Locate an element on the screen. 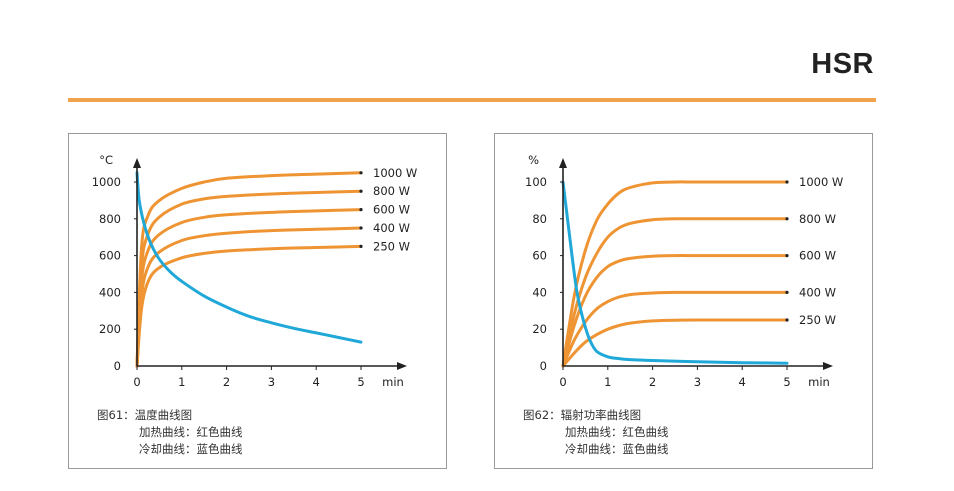 The image size is (954, 491). y-tick-label: 600 is located at coordinates (110, 256).